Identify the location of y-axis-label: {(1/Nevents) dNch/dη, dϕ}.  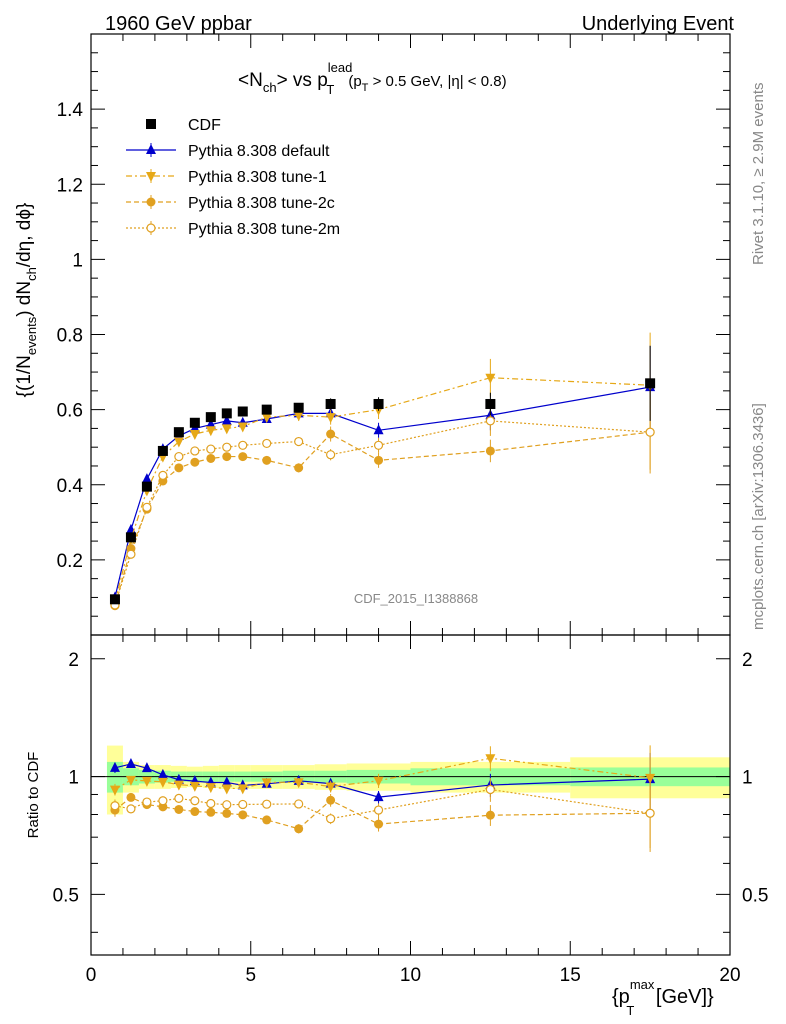
(26, 300).